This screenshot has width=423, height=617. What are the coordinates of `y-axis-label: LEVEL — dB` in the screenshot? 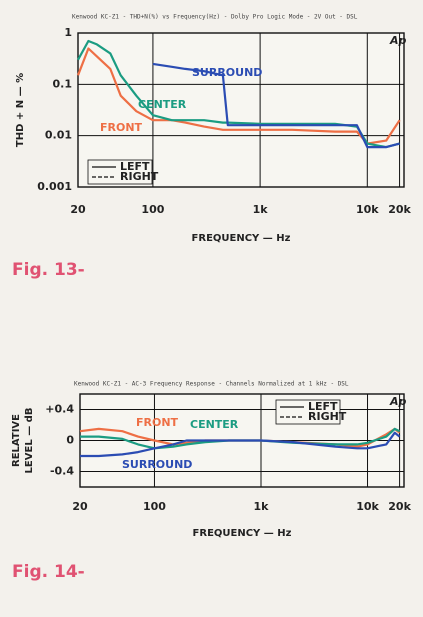 It's located at (29, 441).